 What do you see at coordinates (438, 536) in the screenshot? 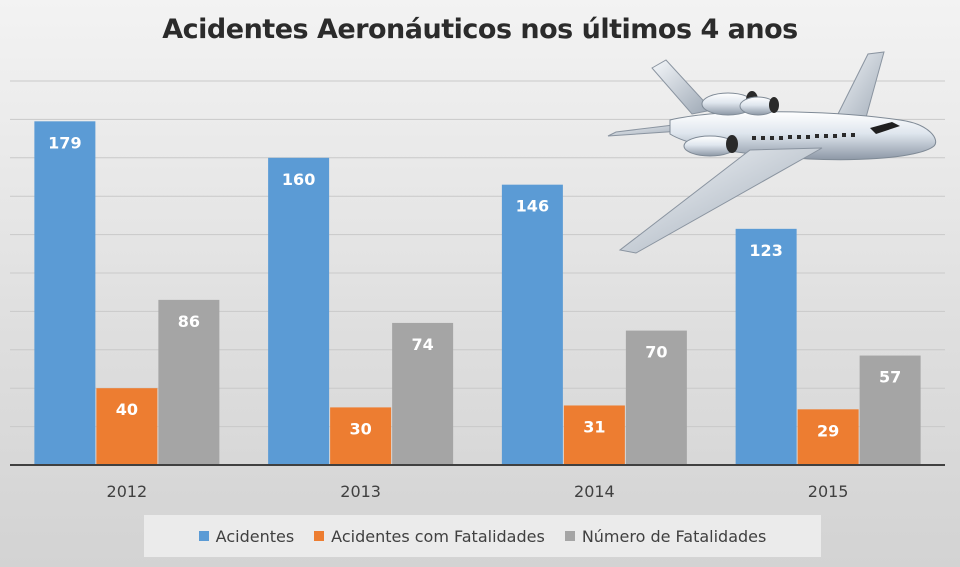
I see `legend-label: Acidentes com Fatalidades` at bounding box center [438, 536].